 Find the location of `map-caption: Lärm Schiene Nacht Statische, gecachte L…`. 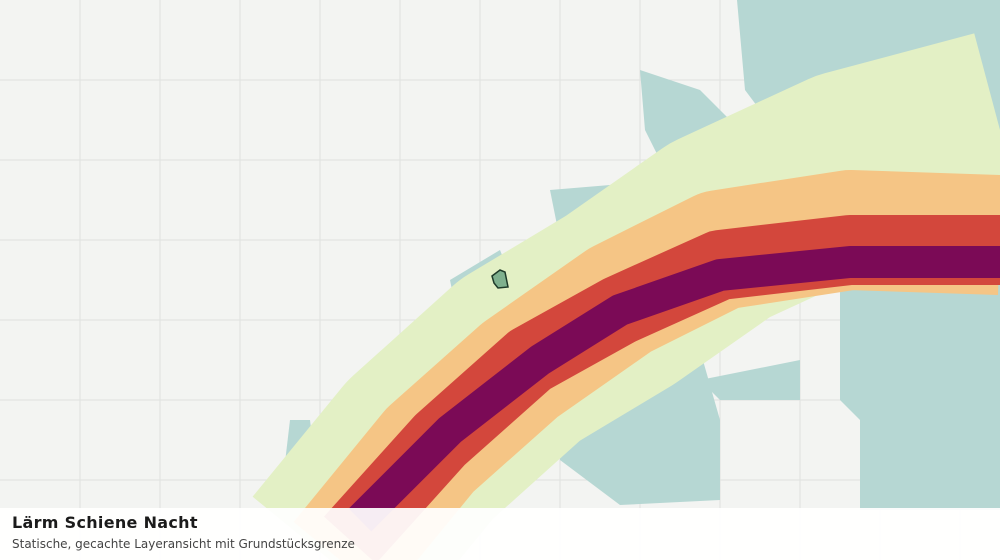

map-caption: Lärm Schiene Nacht Statische, gecachte L… is located at coordinates (500, 534).